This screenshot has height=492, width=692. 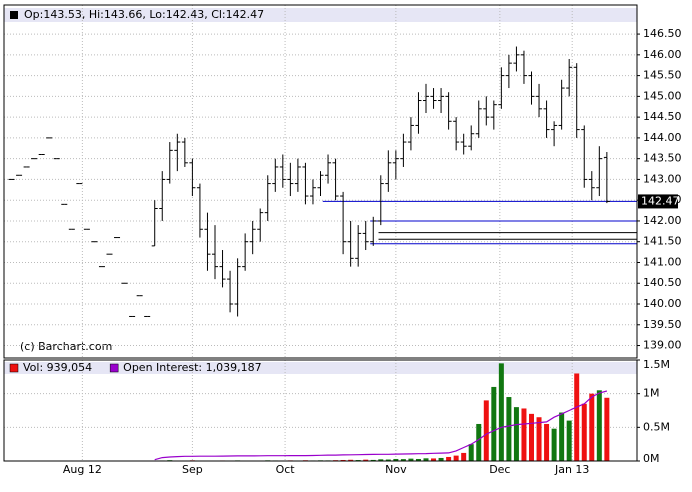 What do you see at coordinates (660, 200) in the screenshot?
I see `level-label: 142.47` at bounding box center [660, 200].